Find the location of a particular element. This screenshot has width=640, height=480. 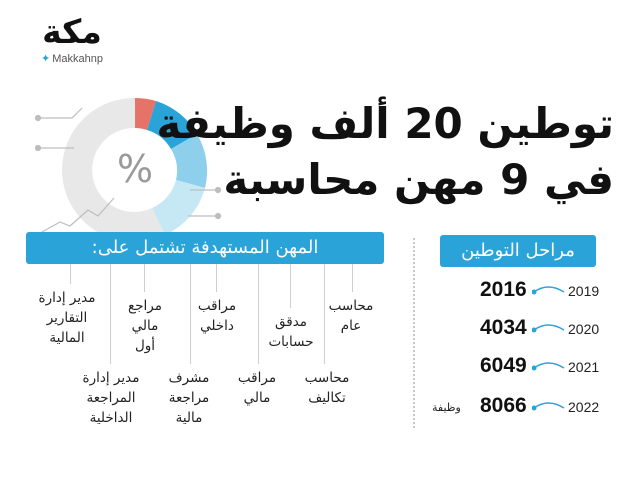

logo-handle: ✦ Makkahnp is located at coordinates (72, 58).